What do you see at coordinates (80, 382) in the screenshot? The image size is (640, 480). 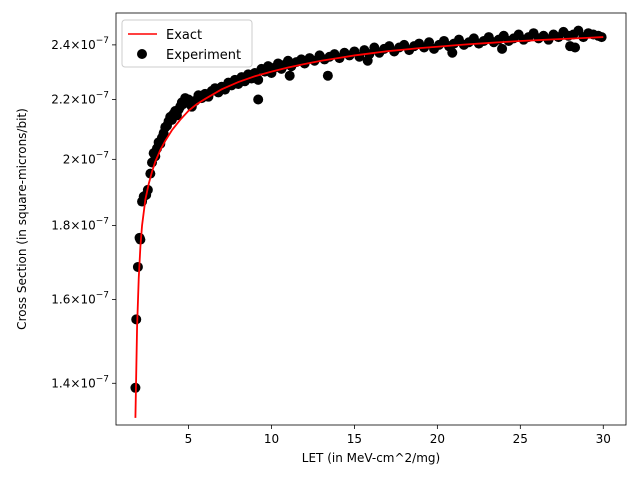 I see `y-tick-label: 1.4×10⁻⁷` at bounding box center [80, 382].